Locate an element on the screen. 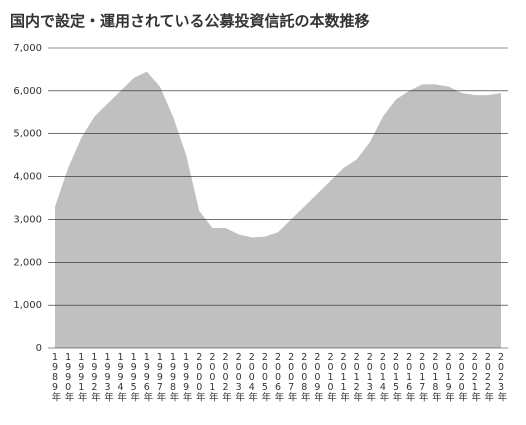  x-tick-label: 1996年 is located at coordinates (147, 377).